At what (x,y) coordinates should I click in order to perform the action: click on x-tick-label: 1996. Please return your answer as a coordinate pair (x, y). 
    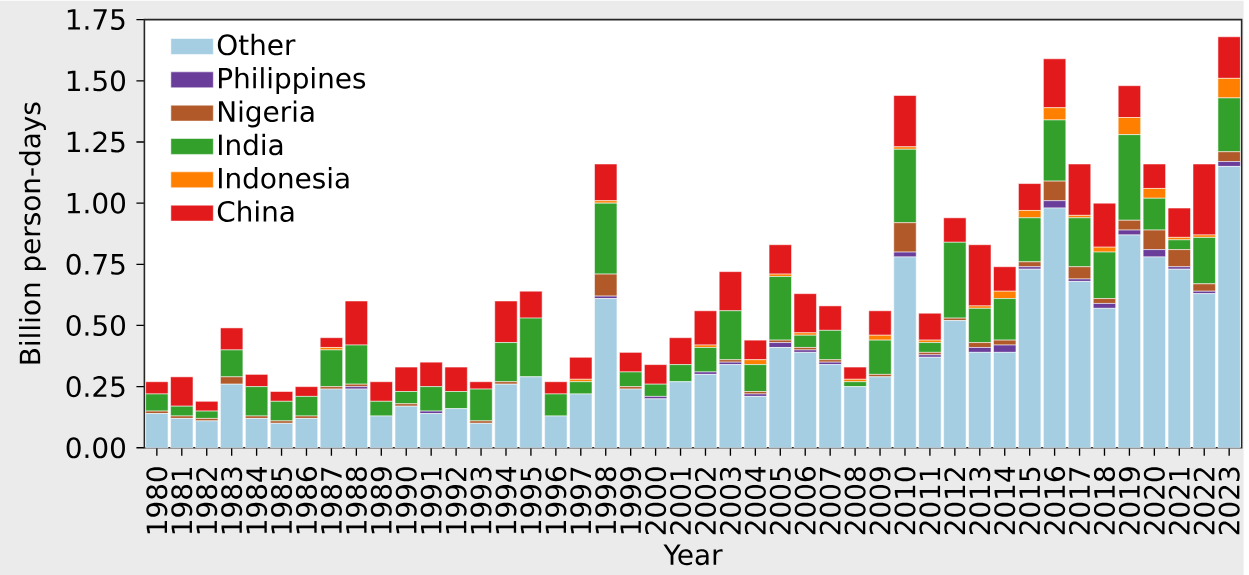
    Looking at the image, I should click on (556, 500).